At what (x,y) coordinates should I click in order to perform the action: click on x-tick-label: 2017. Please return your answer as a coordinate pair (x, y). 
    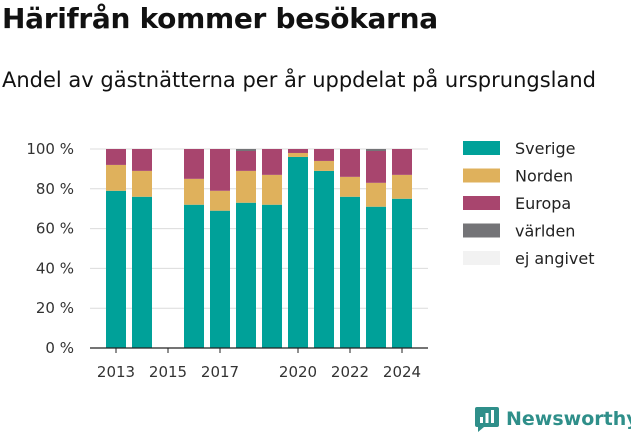
    Looking at the image, I should click on (220, 372).